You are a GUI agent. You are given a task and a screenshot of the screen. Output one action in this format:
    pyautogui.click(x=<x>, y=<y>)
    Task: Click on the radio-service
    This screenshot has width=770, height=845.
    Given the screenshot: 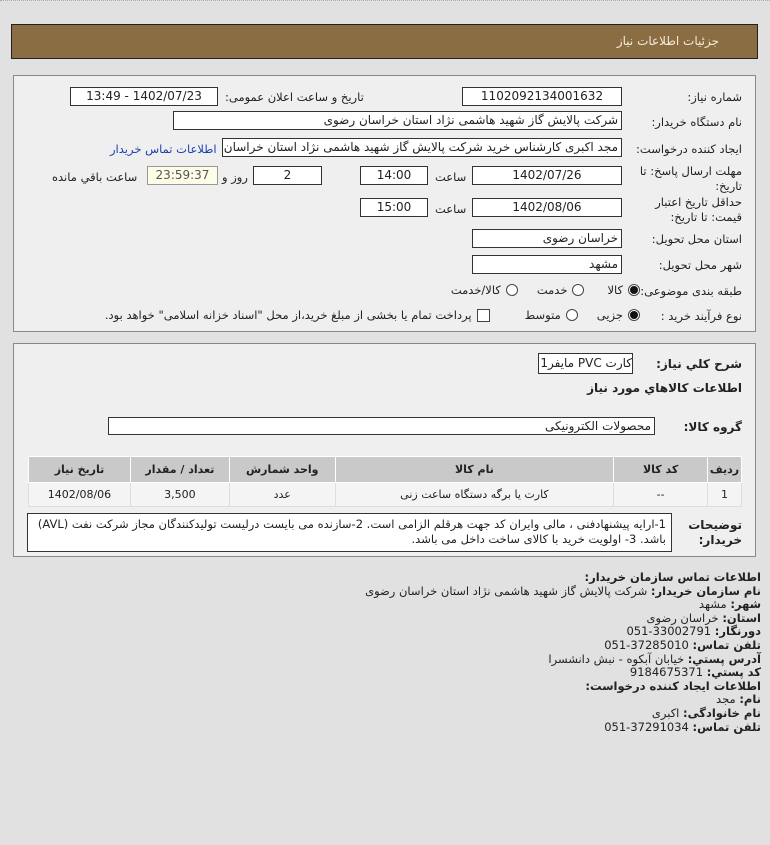 What is the action you would take?
    pyautogui.click(x=578, y=290)
    